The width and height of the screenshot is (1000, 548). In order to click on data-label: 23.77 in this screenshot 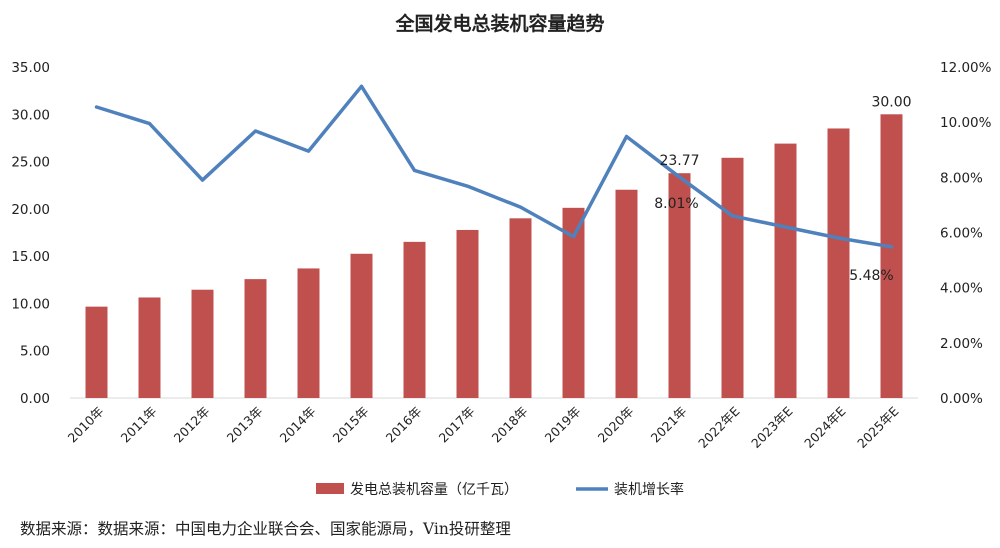, I will do `click(679, 161)`.